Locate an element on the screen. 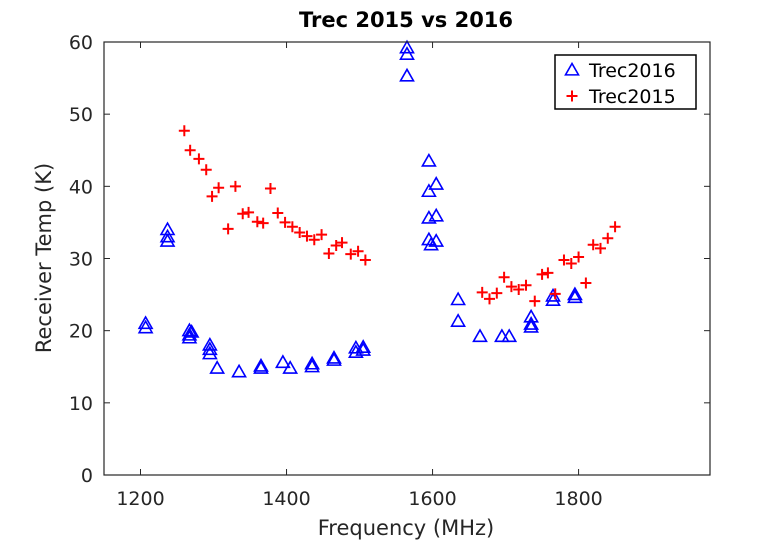 This screenshot has height=544, width=784. y-tick-label: 20 is located at coordinates (81, 332).